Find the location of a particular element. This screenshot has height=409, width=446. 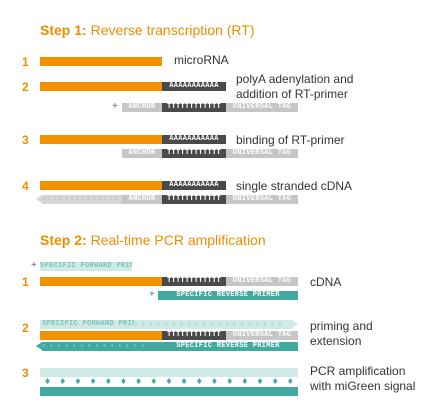

cdna-arrowhead-icon is located at coordinates (39, 199).